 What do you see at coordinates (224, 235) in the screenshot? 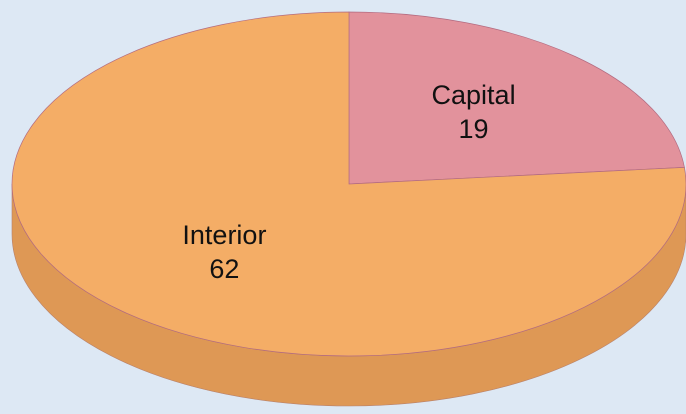
I see `slice-label: Interior` at bounding box center [224, 235].